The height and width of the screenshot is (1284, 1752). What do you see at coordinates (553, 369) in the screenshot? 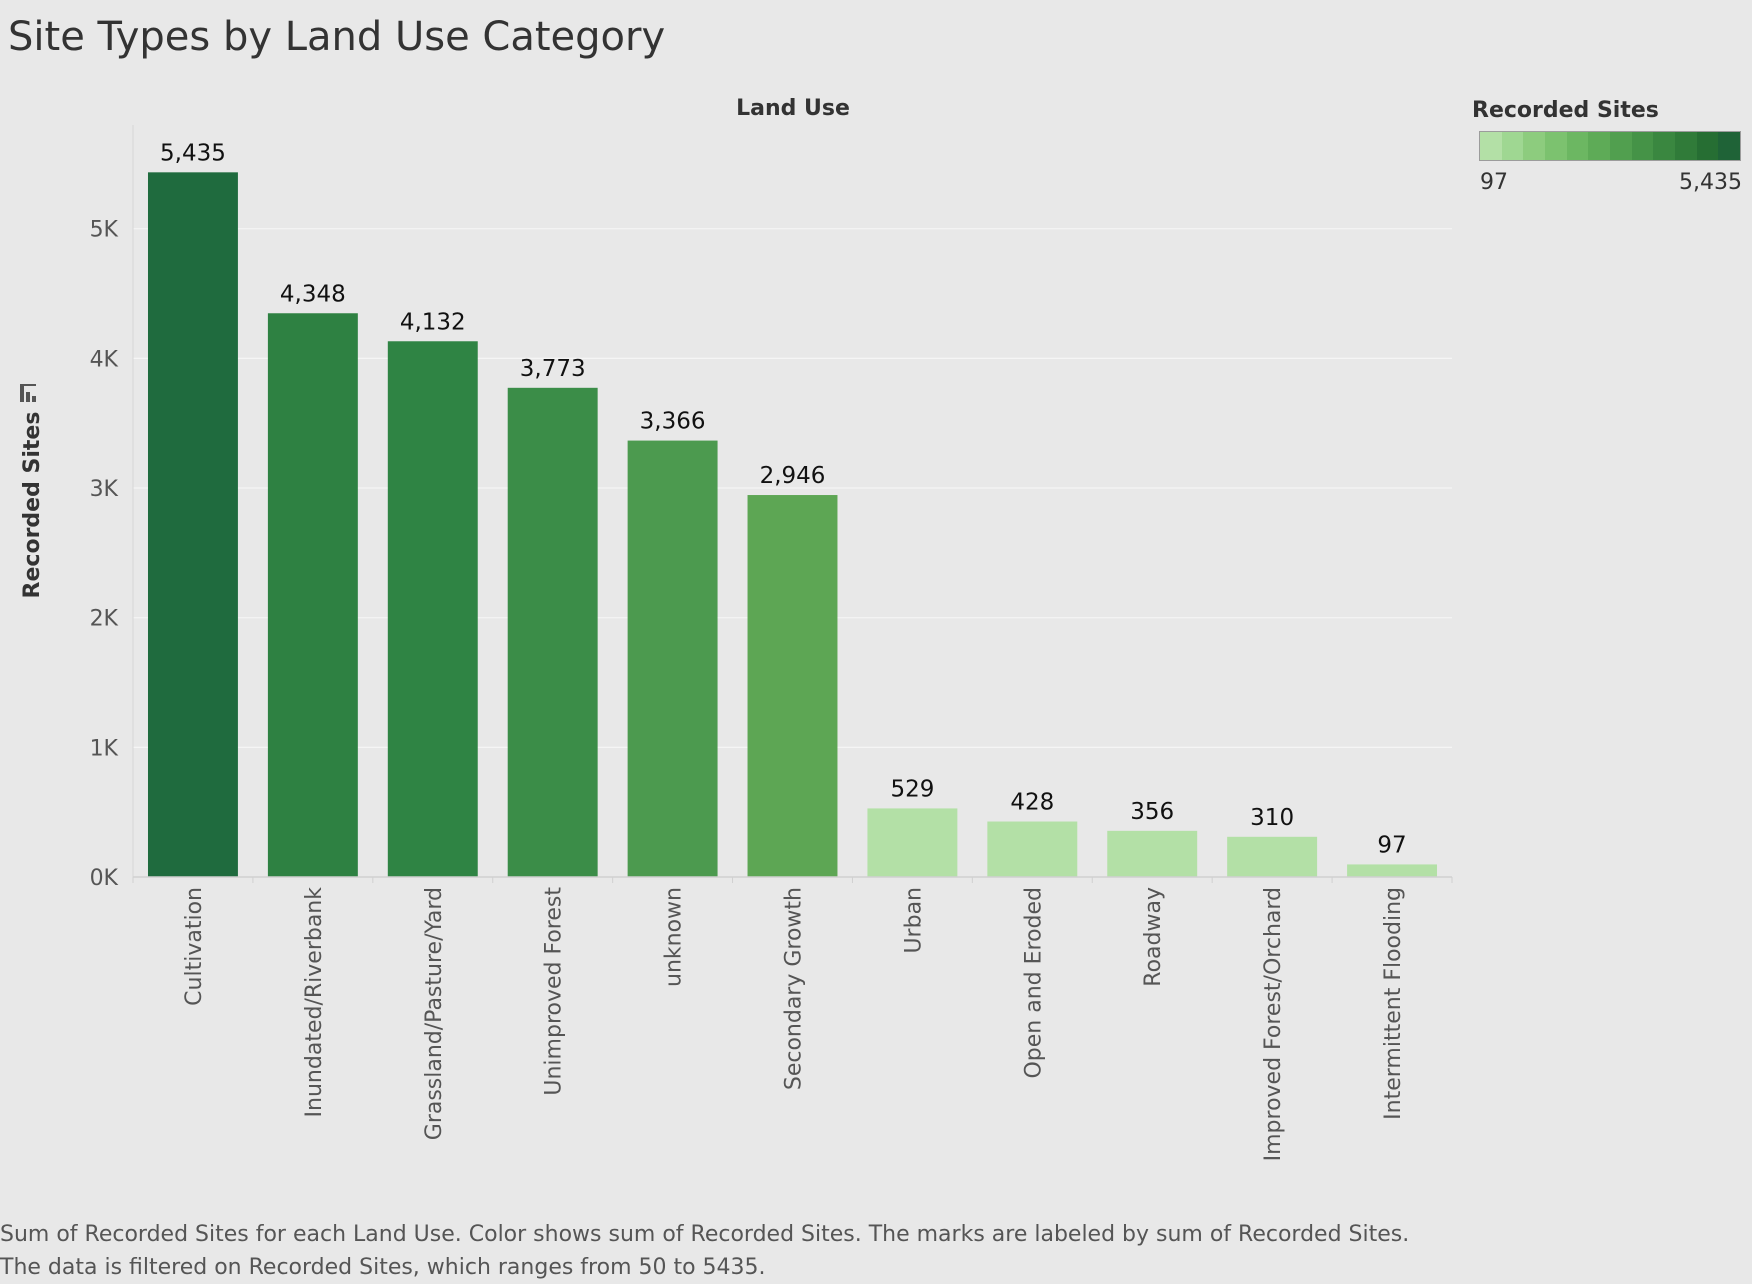
I see `bar-value-label: 3,773` at bounding box center [553, 369].